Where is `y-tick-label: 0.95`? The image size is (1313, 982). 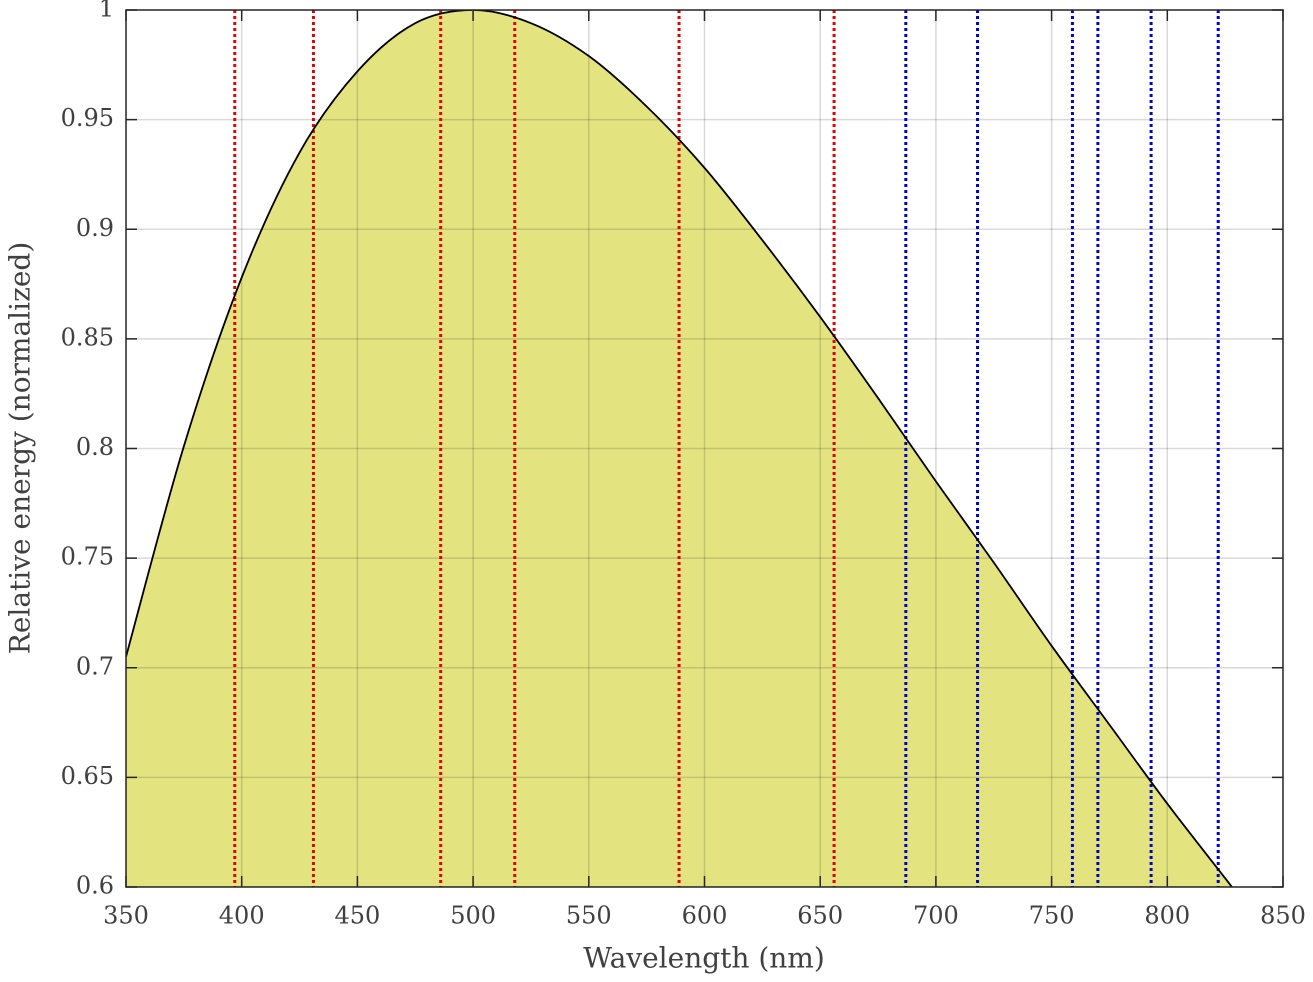
y-tick-label: 0.95 is located at coordinates (87, 118).